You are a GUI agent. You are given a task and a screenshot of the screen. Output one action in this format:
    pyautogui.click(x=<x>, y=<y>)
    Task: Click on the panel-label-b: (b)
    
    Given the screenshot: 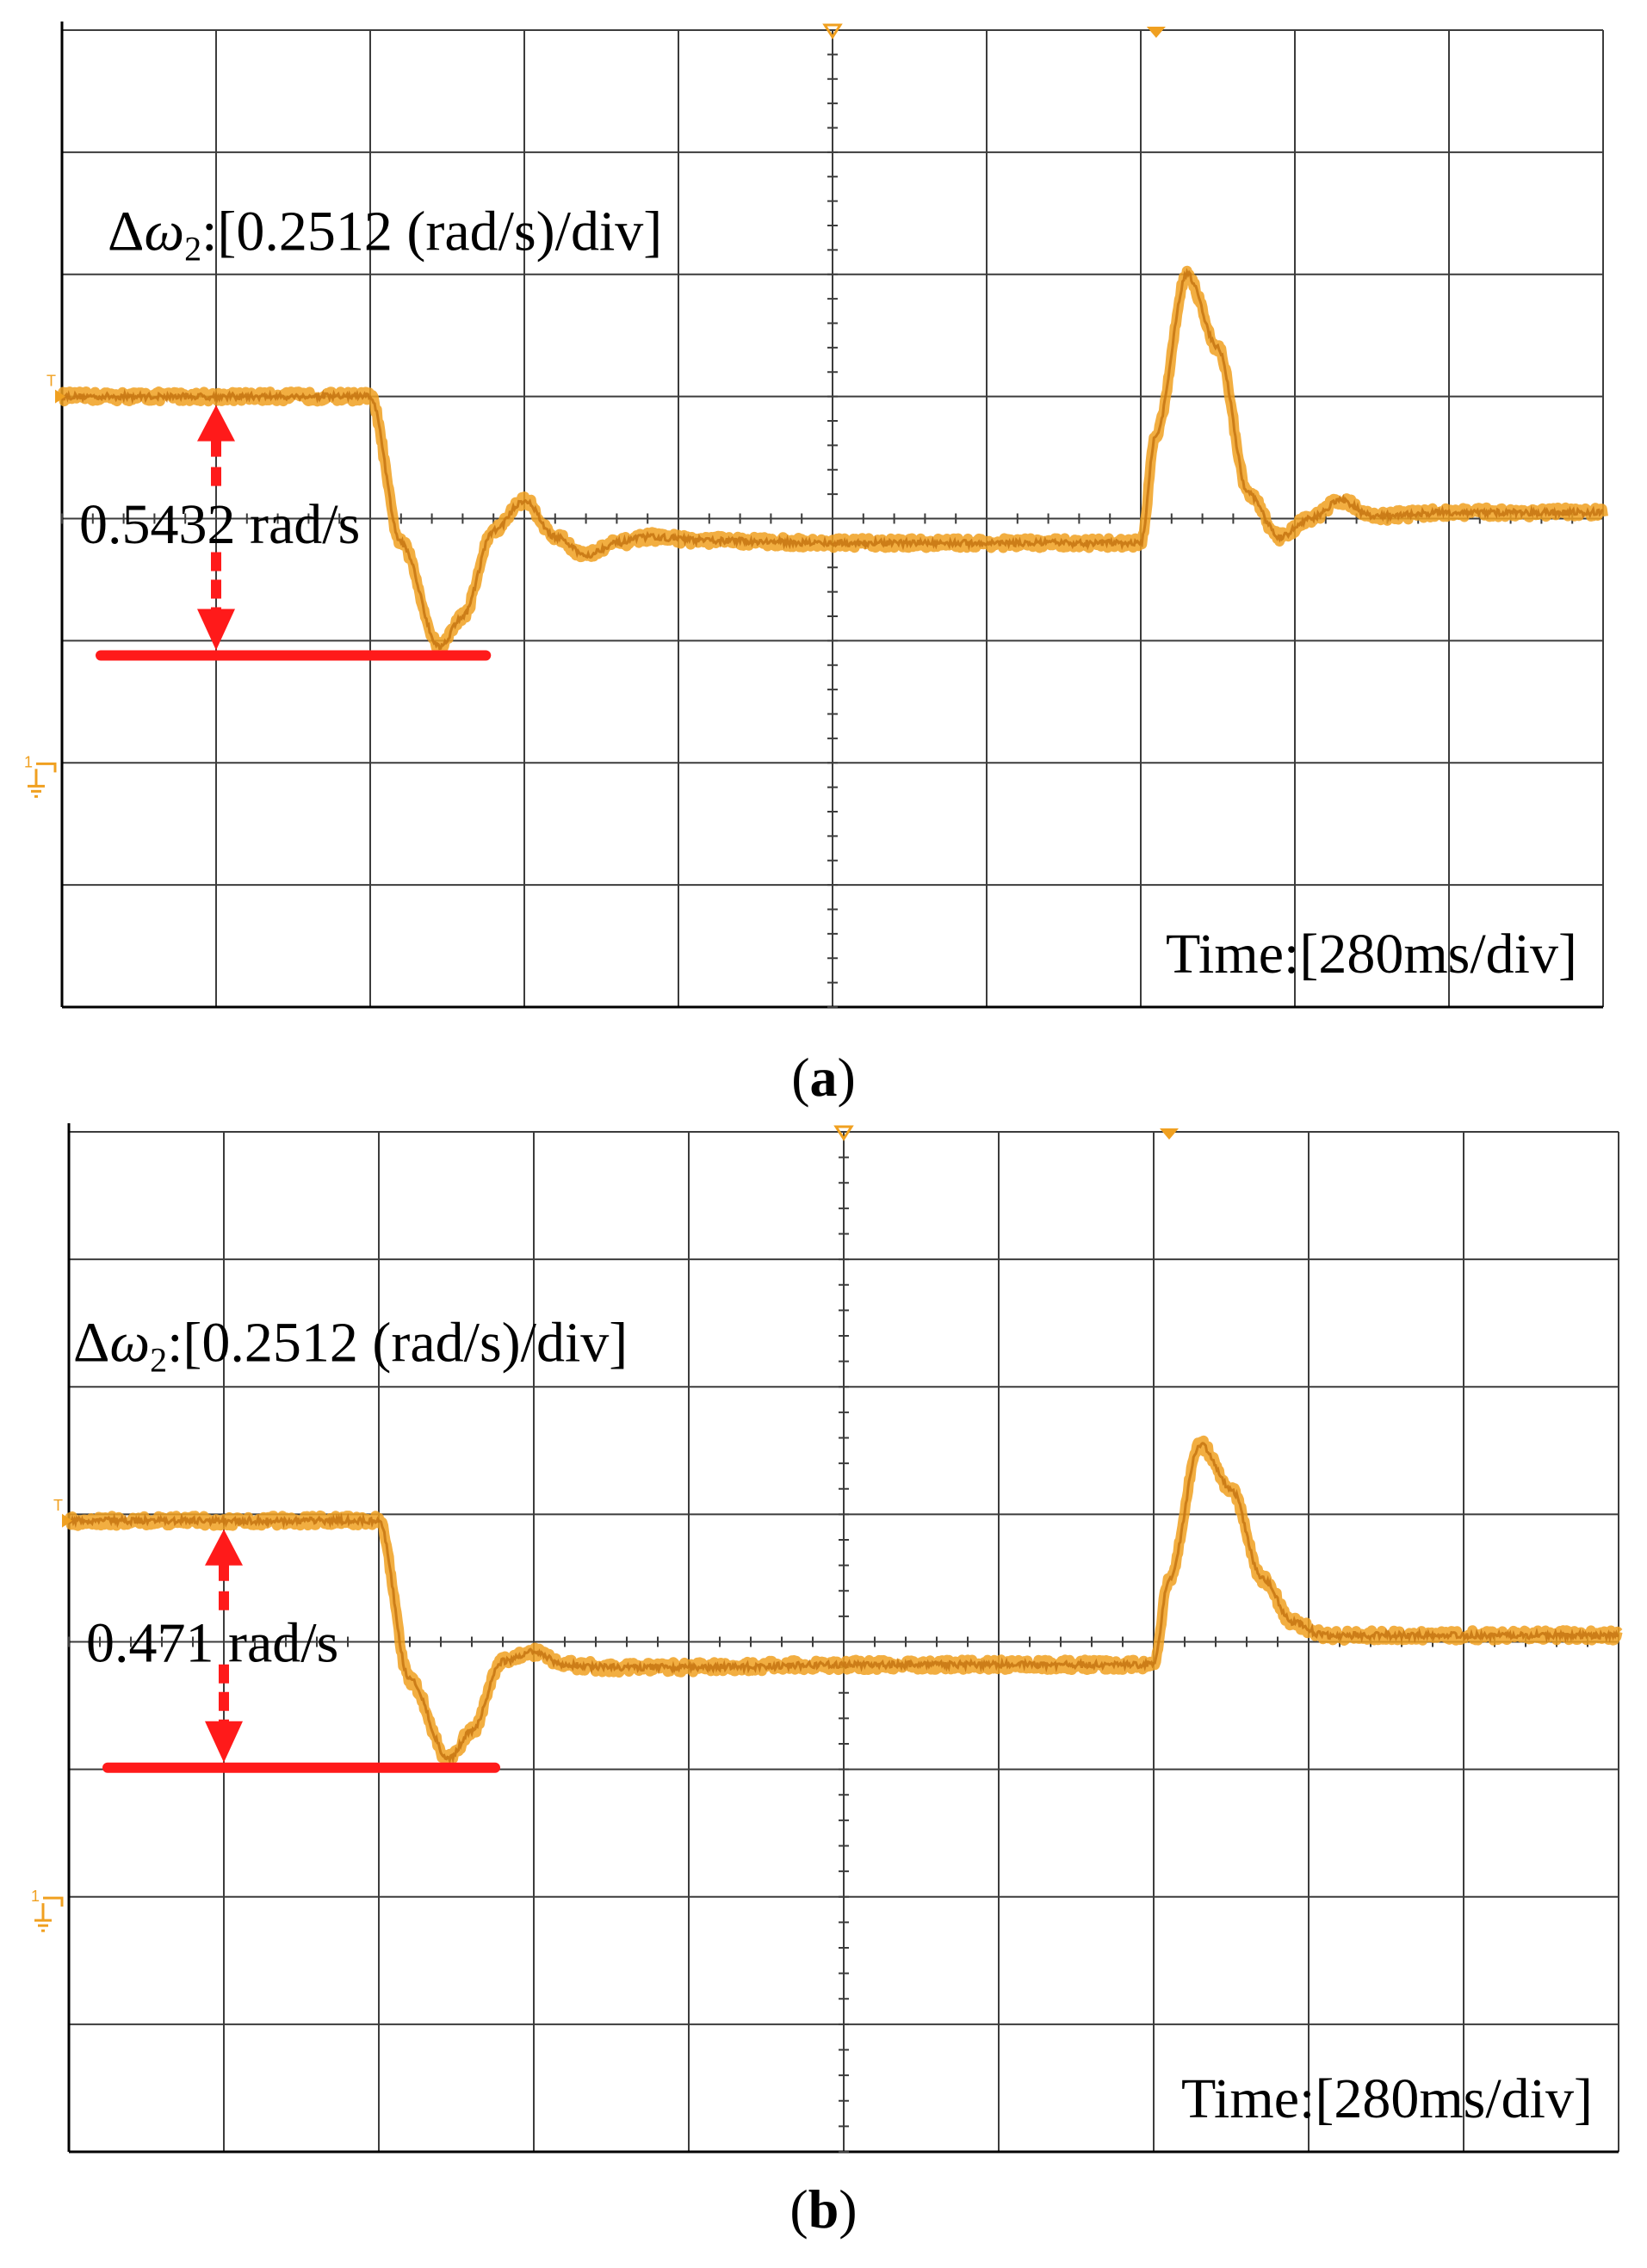 What is the action you would take?
    pyautogui.click(x=823, y=2209)
    